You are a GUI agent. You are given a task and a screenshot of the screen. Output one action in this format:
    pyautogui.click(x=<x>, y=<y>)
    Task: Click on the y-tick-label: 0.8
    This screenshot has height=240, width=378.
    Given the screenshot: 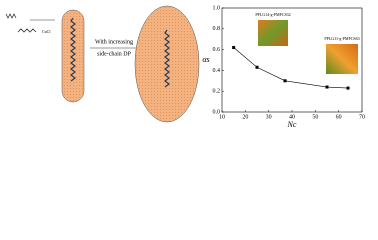 What is the action you would take?
    pyautogui.click(x=217, y=29)
    